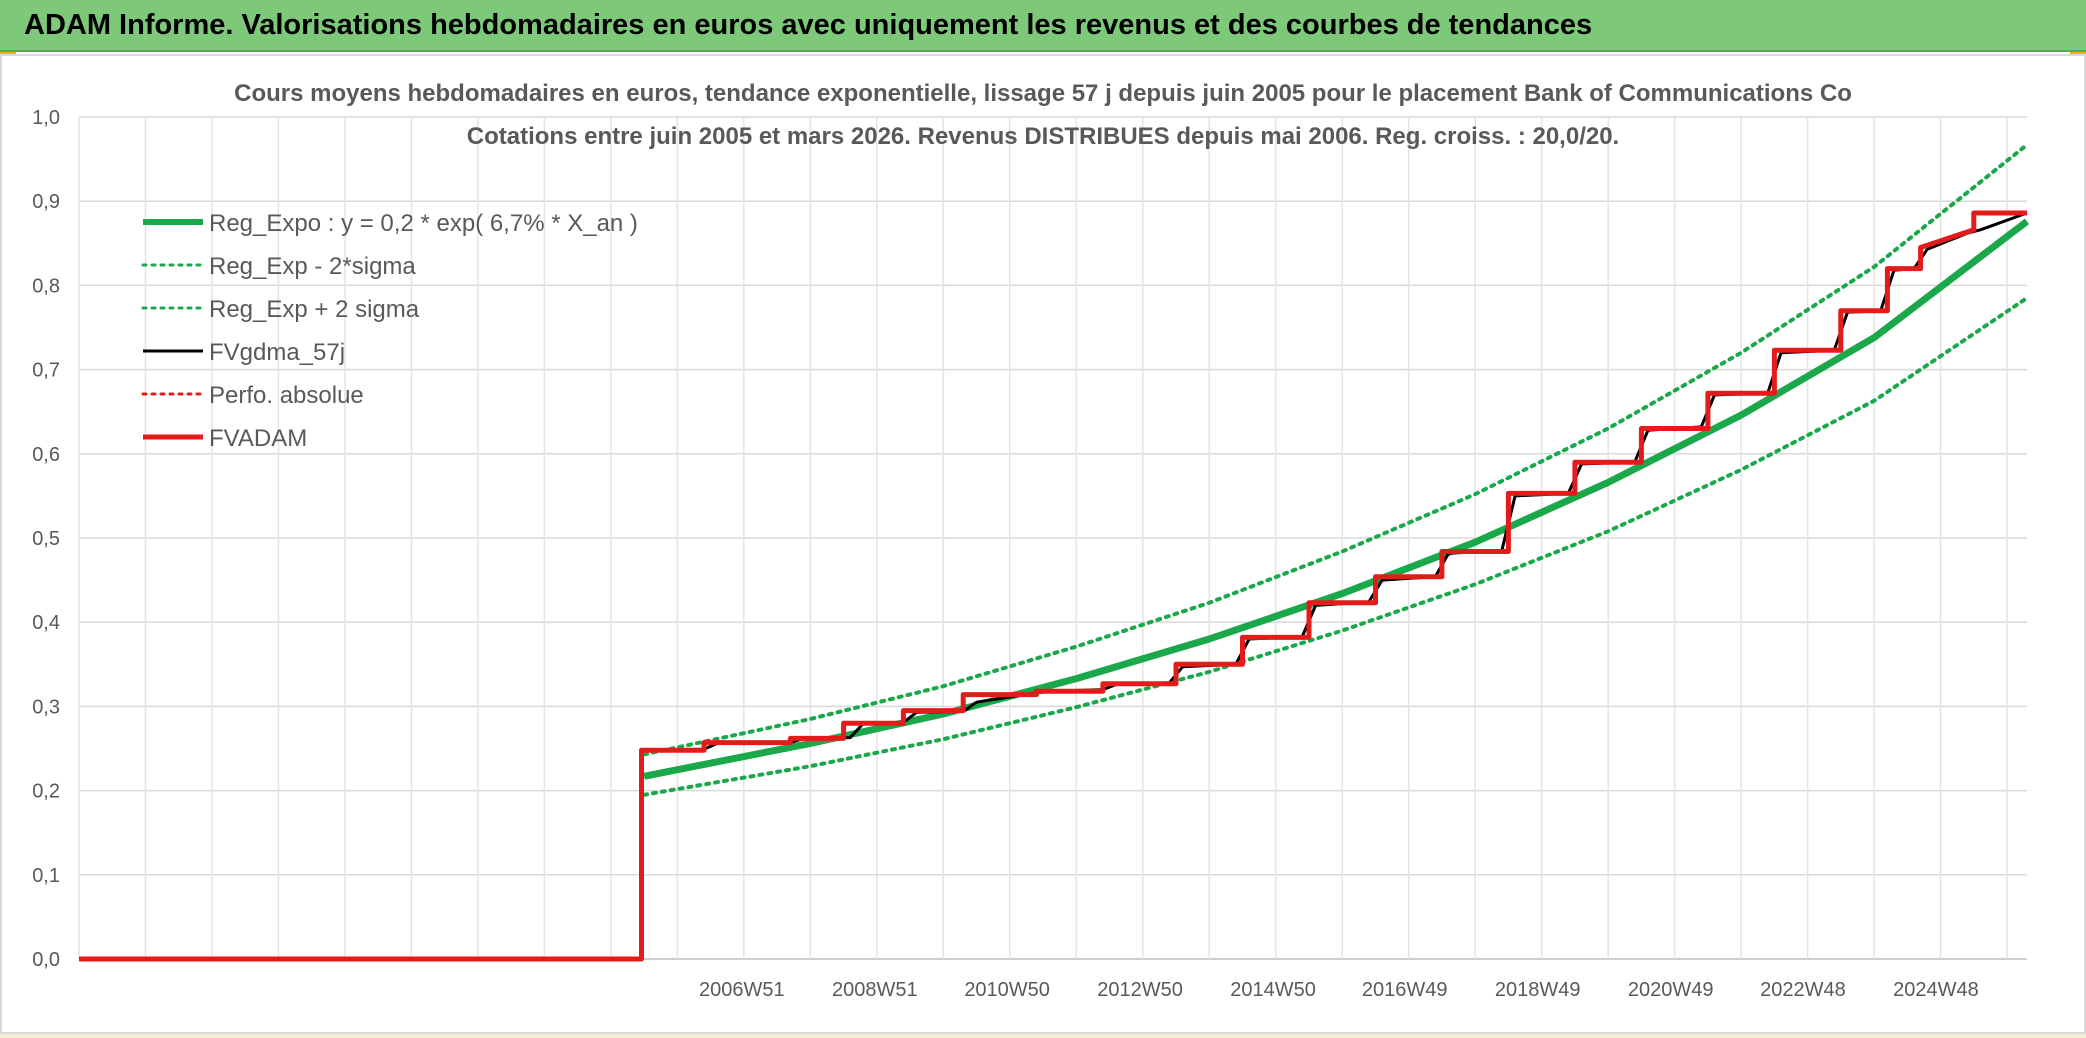  What do you see at coordinates (46, 623) in the screenshot?
I see `y-tick-label: 0,4` at bounding box center [46, 623].